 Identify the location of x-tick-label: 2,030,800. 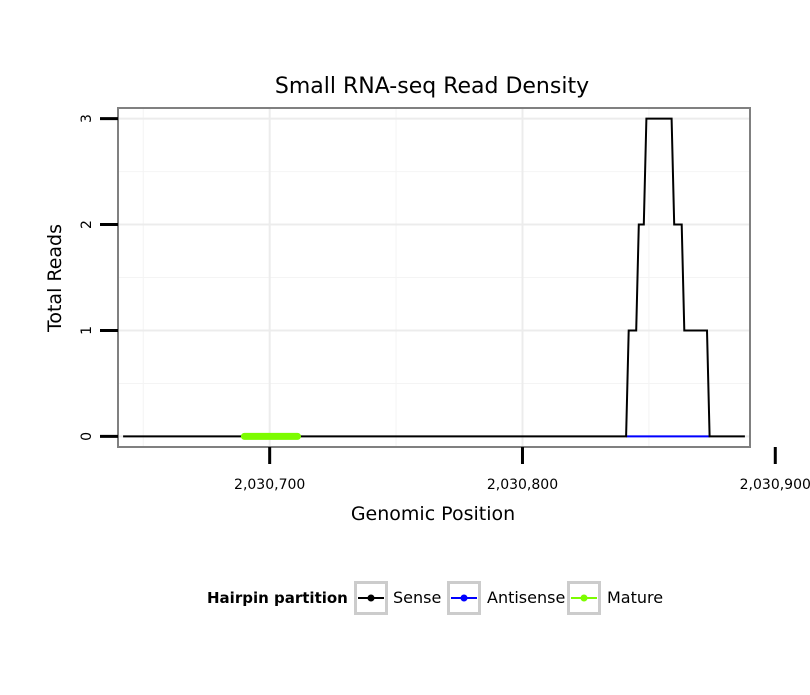
(522, 485).